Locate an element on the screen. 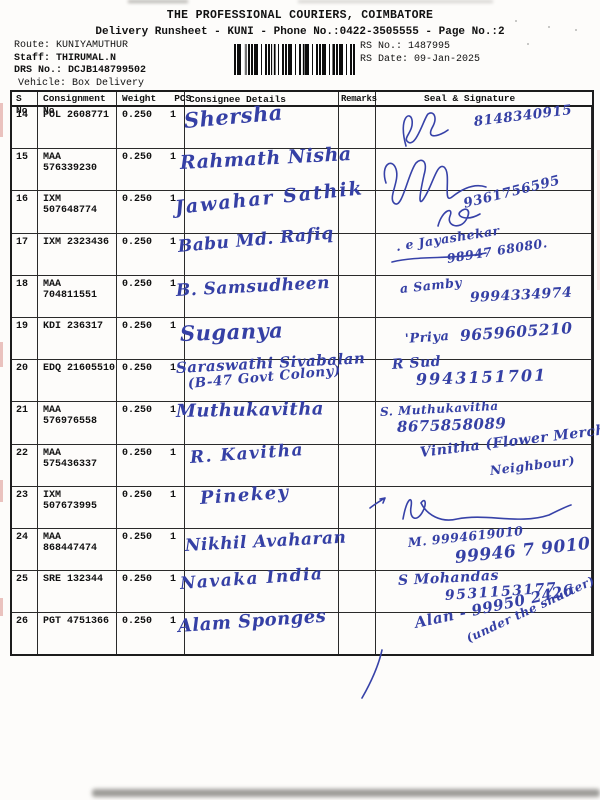  handwritten-consignee: Suganya is located at coordinates (231, 331).